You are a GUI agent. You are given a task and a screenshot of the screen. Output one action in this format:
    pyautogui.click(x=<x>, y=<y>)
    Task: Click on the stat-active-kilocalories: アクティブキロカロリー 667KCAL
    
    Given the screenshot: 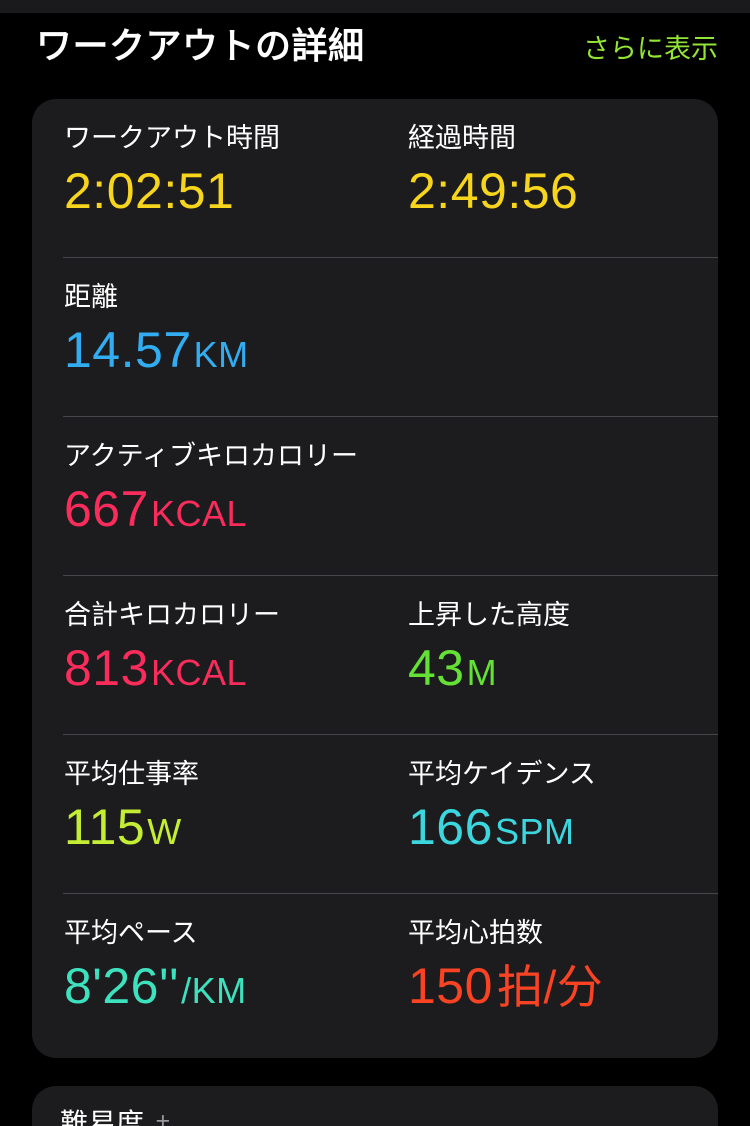 What is the action you would take?
    pyautogui.click(x=376, y=495)
    